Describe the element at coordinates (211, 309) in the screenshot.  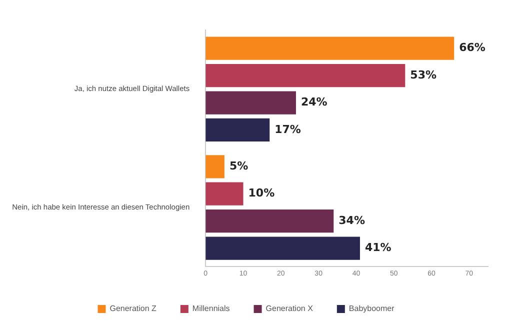
I see `legend-label: Millennials` at that location.